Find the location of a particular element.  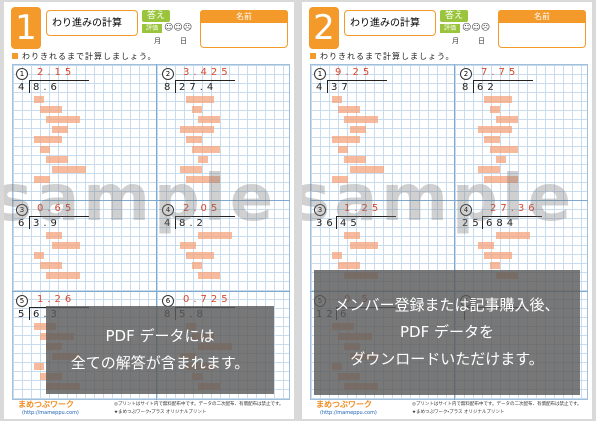

overlay-text: ダウンロードいただけます。 is located at coordinates (447, 359).